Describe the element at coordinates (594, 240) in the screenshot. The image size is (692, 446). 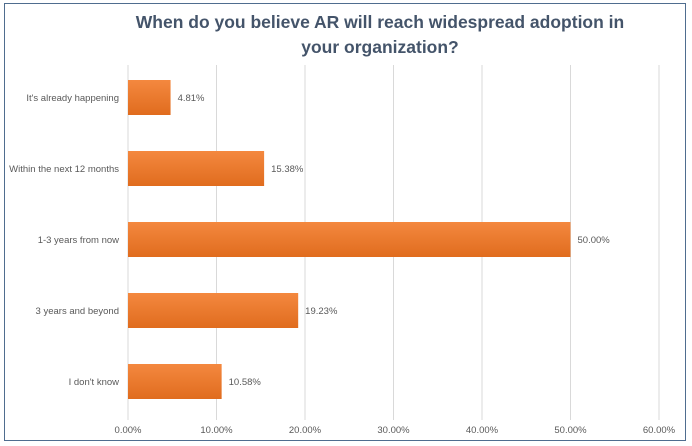
I see `data-label: 50.00%` at that location.